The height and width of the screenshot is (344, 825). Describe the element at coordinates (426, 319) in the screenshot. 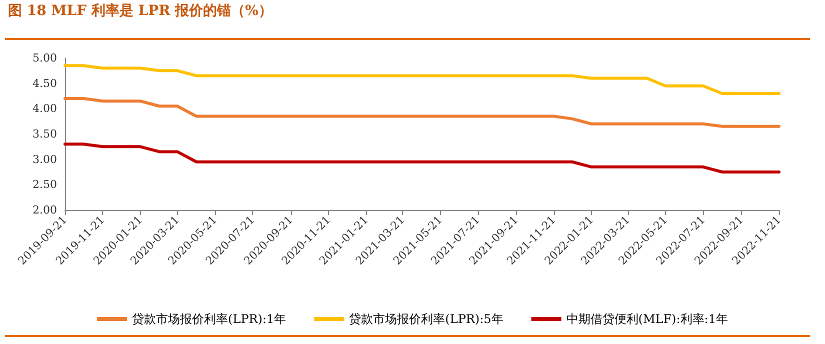

I see `legend-label: 贷款市场报价利率(LPR):5年` at that location.